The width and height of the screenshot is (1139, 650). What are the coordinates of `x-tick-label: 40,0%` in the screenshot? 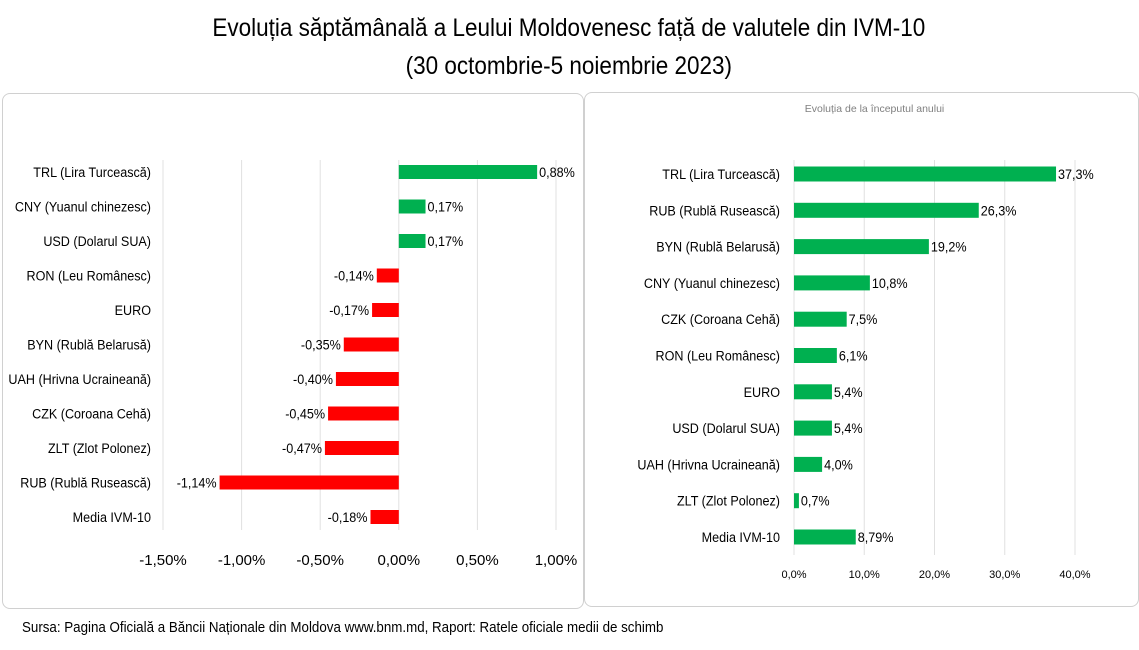 It's located at (1074, 575).